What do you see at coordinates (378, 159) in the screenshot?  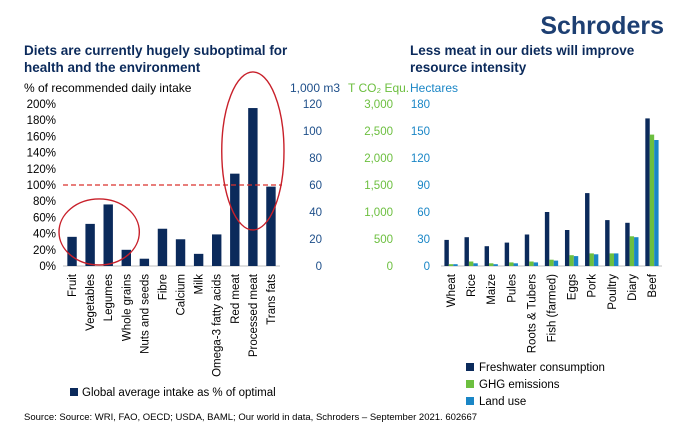 I see `axis-tick-label: 2,000` at bounding box center [378, 159].